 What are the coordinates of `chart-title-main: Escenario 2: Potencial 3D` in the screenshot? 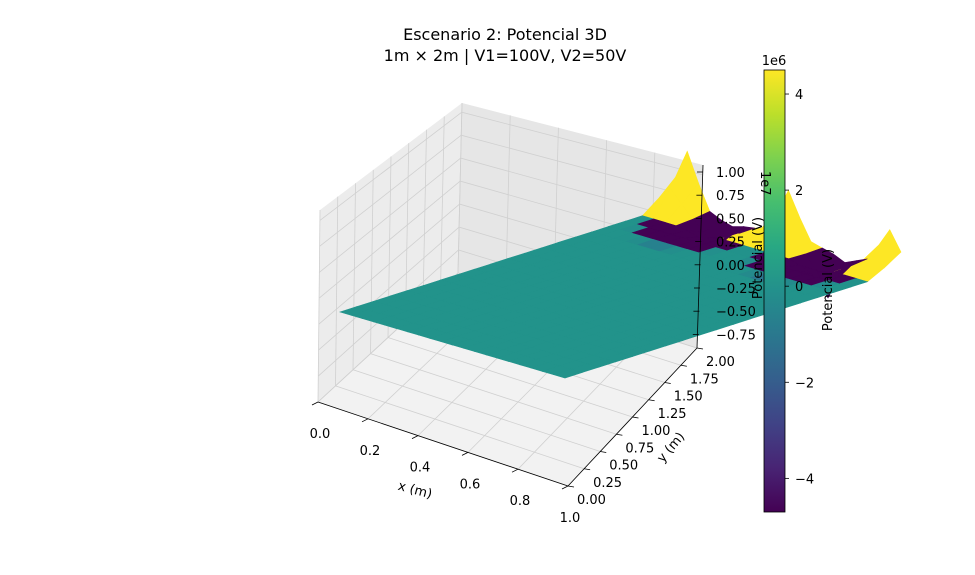 It's located at (505, 34).